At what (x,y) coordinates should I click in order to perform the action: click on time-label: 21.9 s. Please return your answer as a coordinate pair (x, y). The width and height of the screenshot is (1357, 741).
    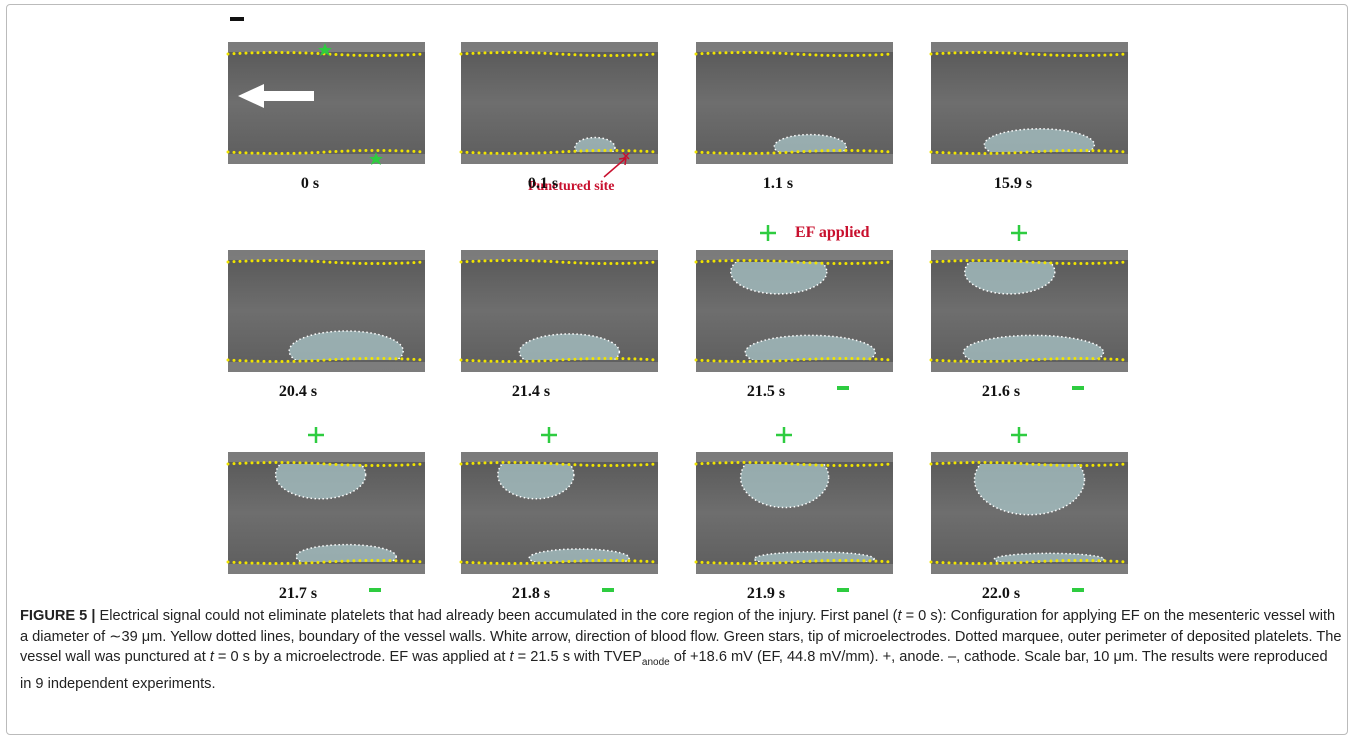
    Looking at the image, I should click on (766, 592).